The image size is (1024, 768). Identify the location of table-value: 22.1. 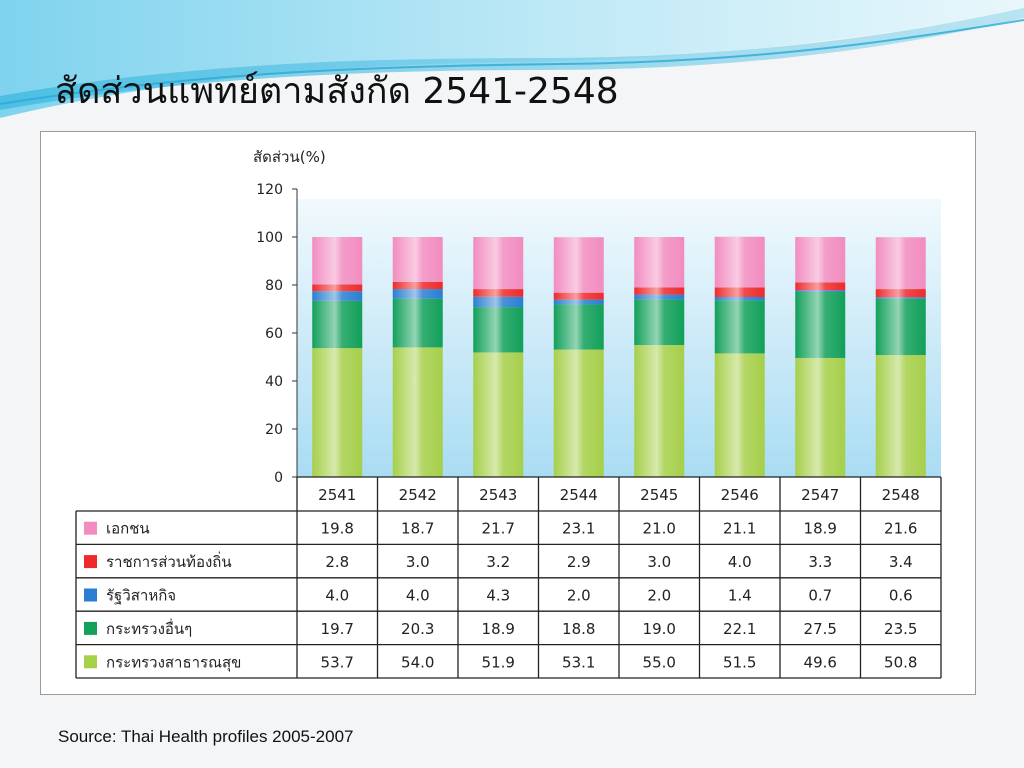
(739, 629).